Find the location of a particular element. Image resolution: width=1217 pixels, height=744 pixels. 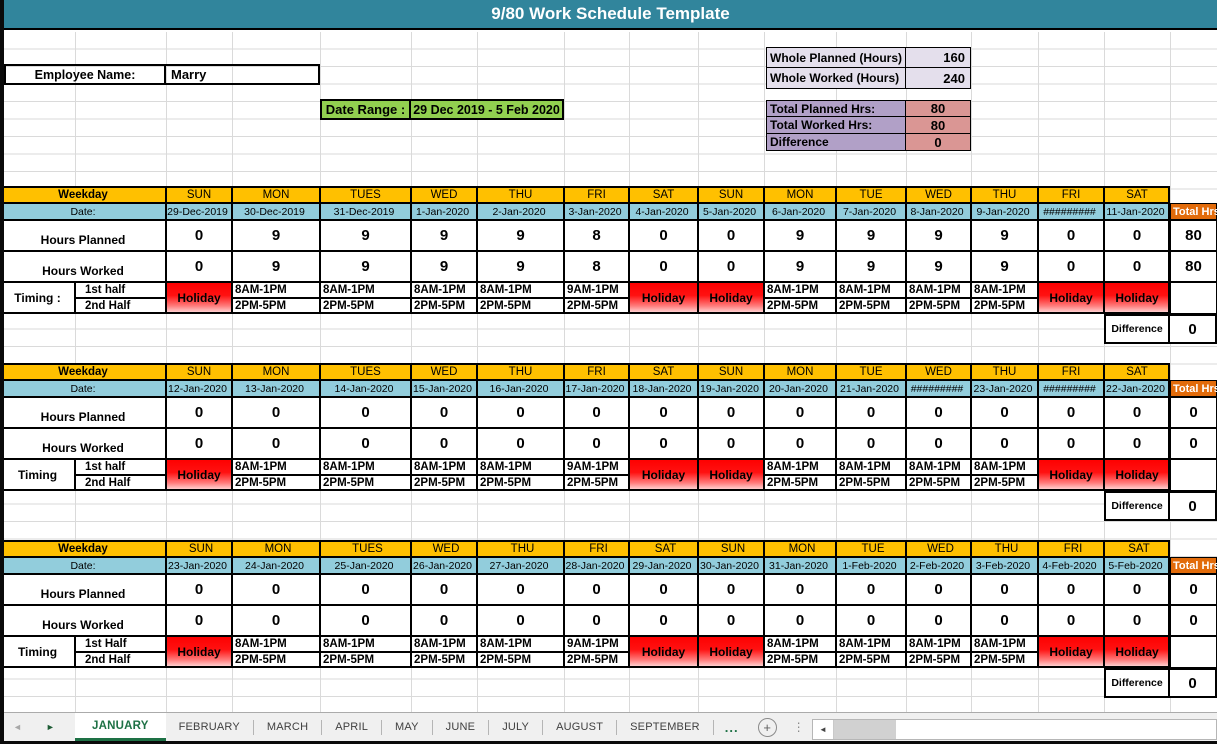

date-cell: 28-Jan-2020 is located at coordinates (596, 565).